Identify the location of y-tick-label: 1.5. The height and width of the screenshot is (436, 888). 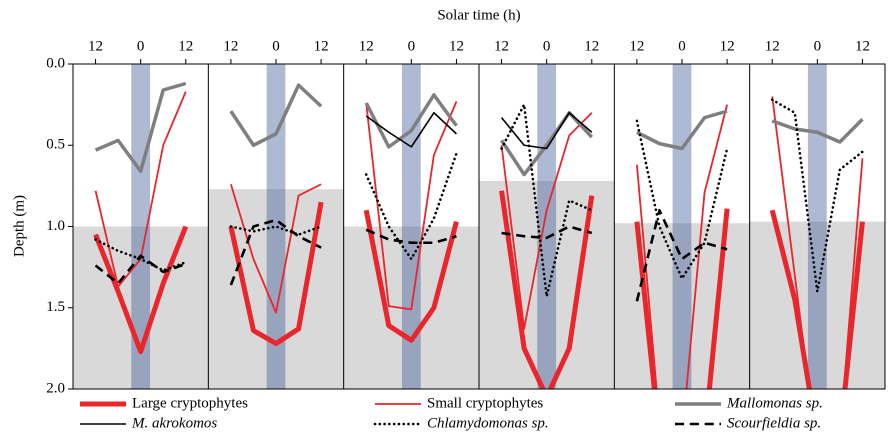
(55, 307).